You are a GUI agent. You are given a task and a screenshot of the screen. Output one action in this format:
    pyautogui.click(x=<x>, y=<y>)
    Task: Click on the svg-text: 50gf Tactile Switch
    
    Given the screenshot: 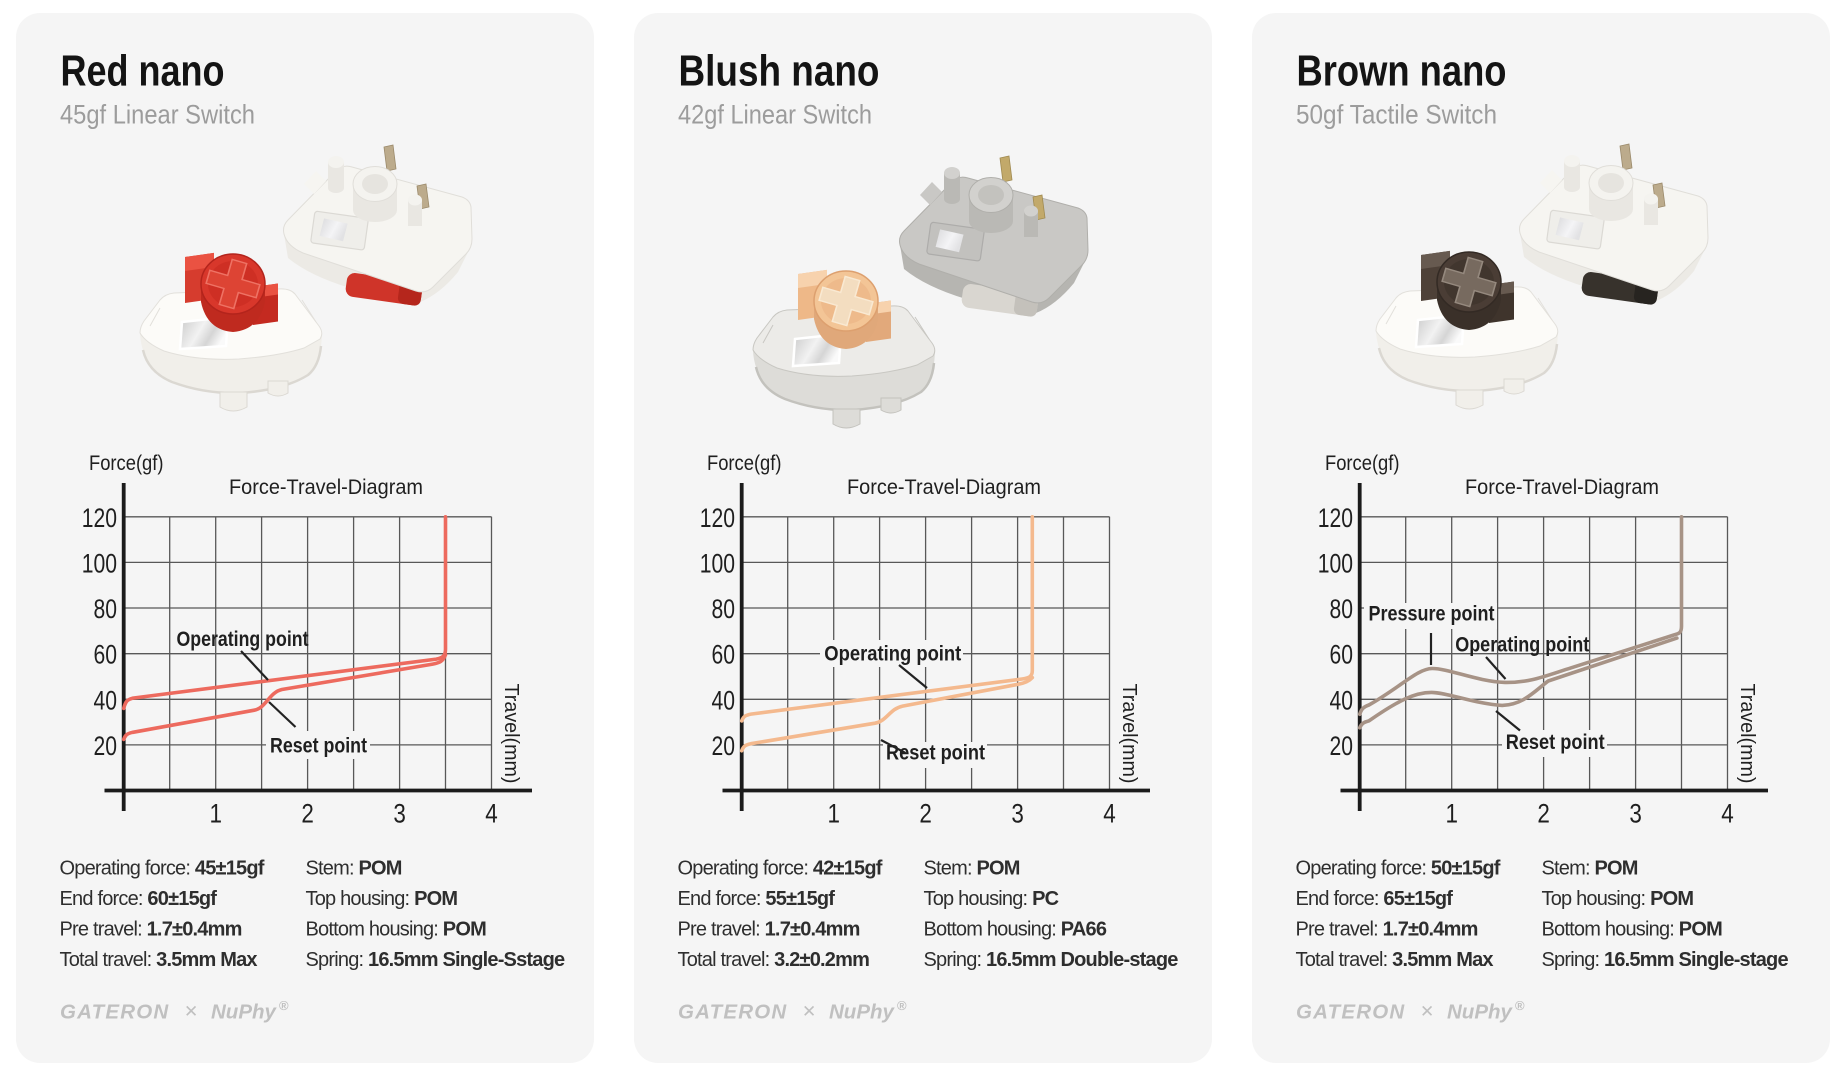 What is the action you would take?
    pyautogui.click(x=1396, y=115)
    